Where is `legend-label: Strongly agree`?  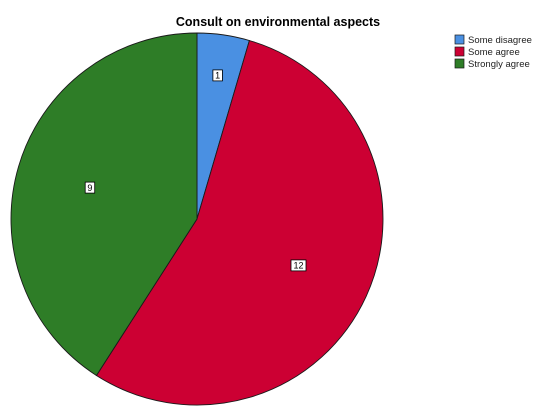
legend-label: Strongly agree is located at coordinates (499, 64).